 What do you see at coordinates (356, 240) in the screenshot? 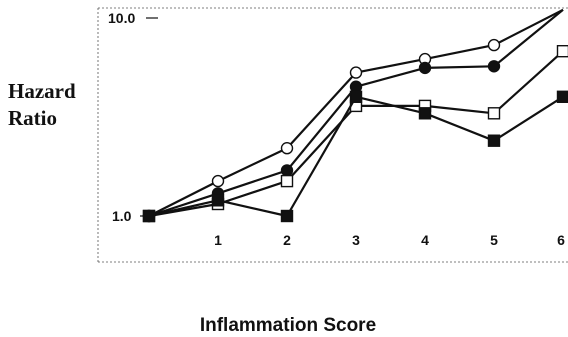
I see `x-tick-label-3: 3` at bounding box center [356, 240].